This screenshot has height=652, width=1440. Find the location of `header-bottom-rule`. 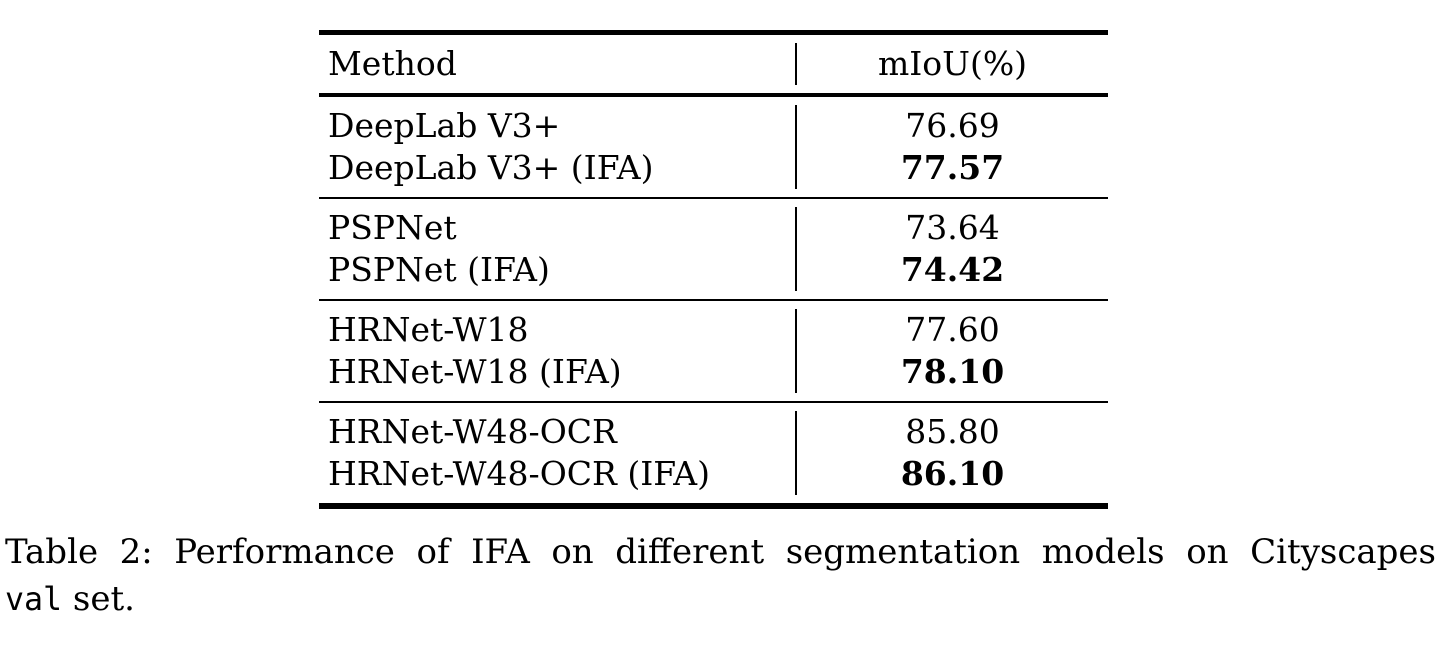

header-bottom-rule is located at coordinates (713, 95).